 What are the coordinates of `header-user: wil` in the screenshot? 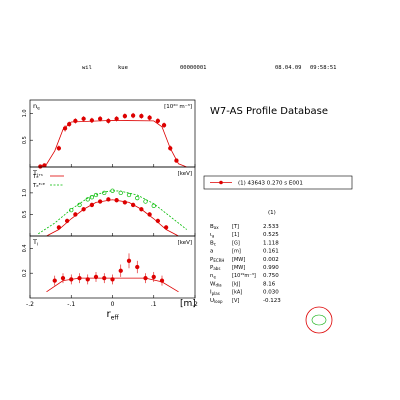 It's located at (87, 68).